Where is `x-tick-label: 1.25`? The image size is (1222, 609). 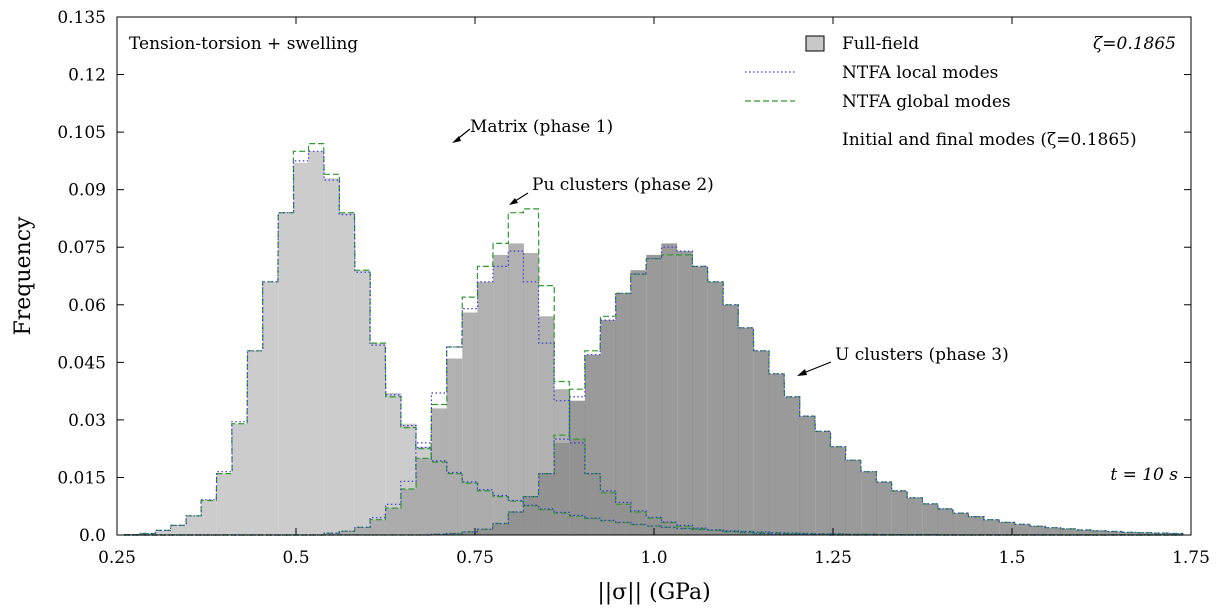 x-tick-label: 1.25 is located at coordinates (833, 558).